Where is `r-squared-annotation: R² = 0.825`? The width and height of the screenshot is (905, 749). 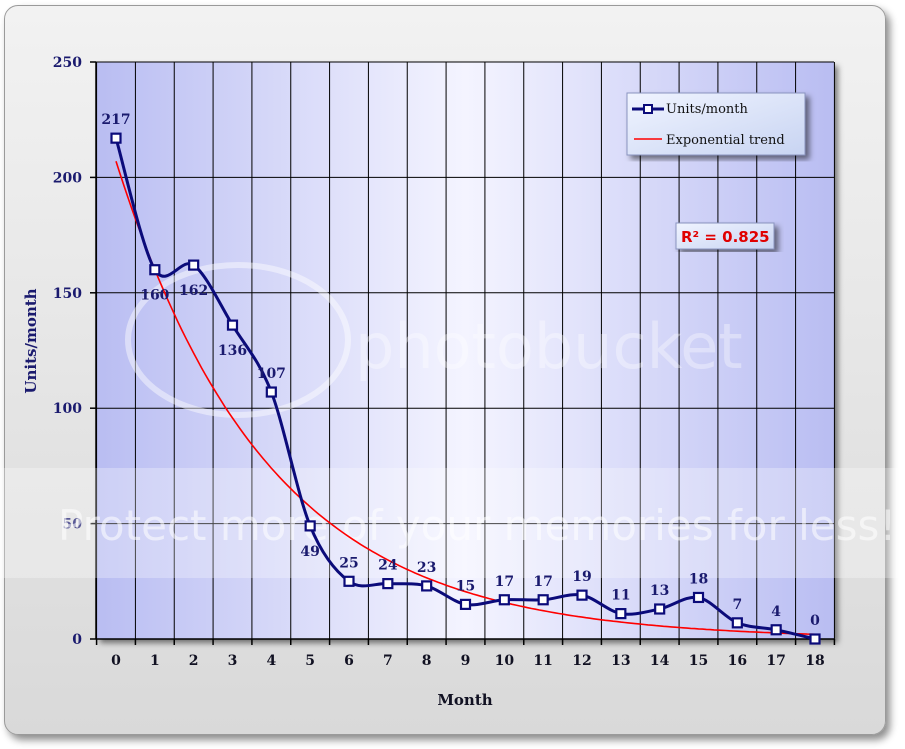 r-squared-annotation: R² = 0.825 is located at coordinates (725, 236).